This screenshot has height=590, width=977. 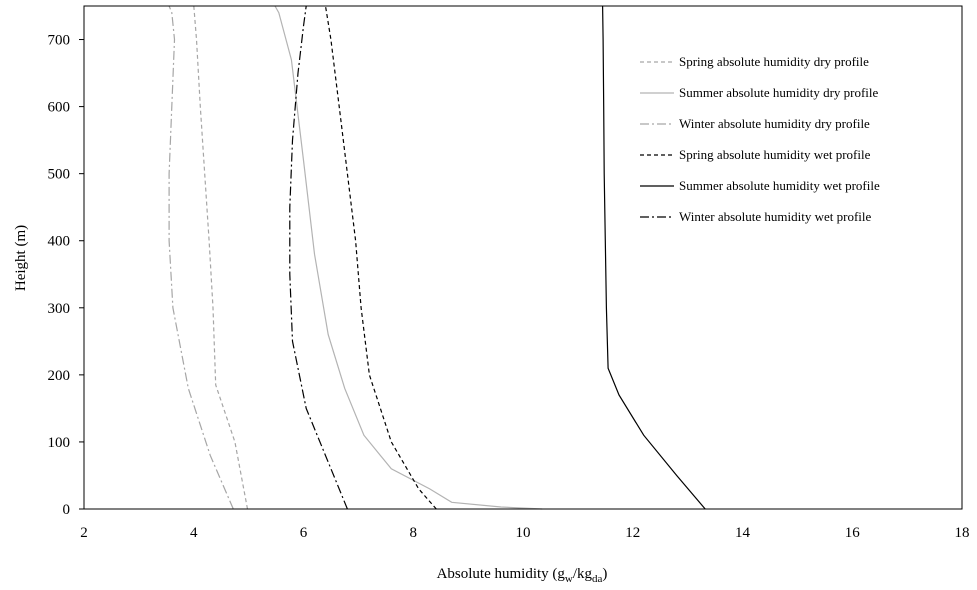 What do you see at coordinates (67, 510) in the screenshot?
I see `y-tick-label: 0` at bounding box center [67, 510].